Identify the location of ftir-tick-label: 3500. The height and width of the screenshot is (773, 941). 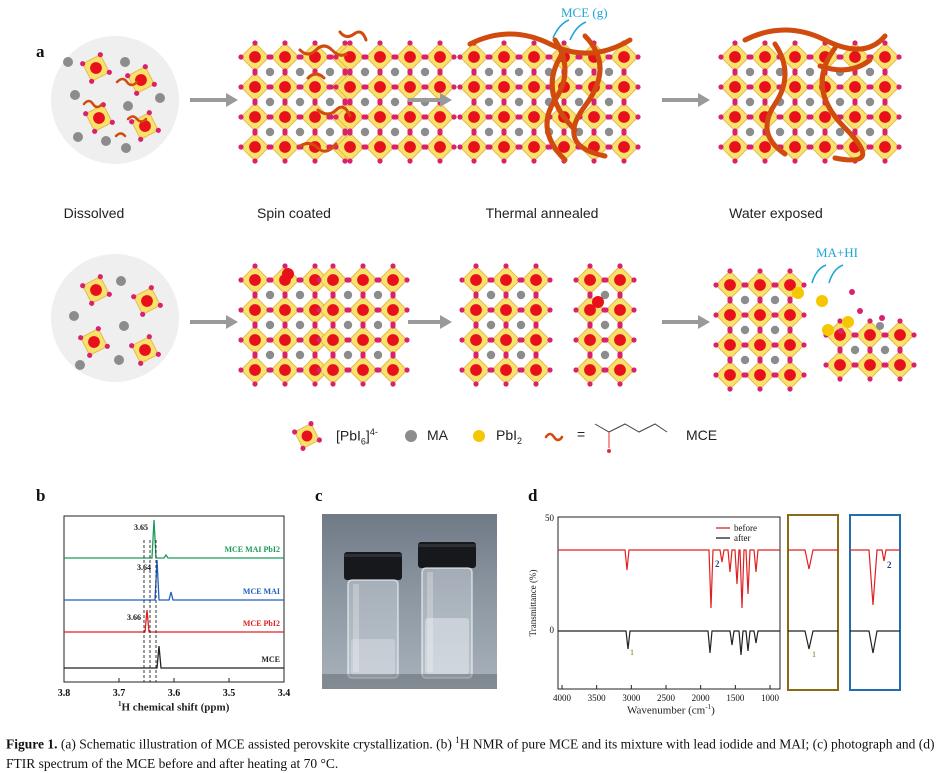
(597, 698).